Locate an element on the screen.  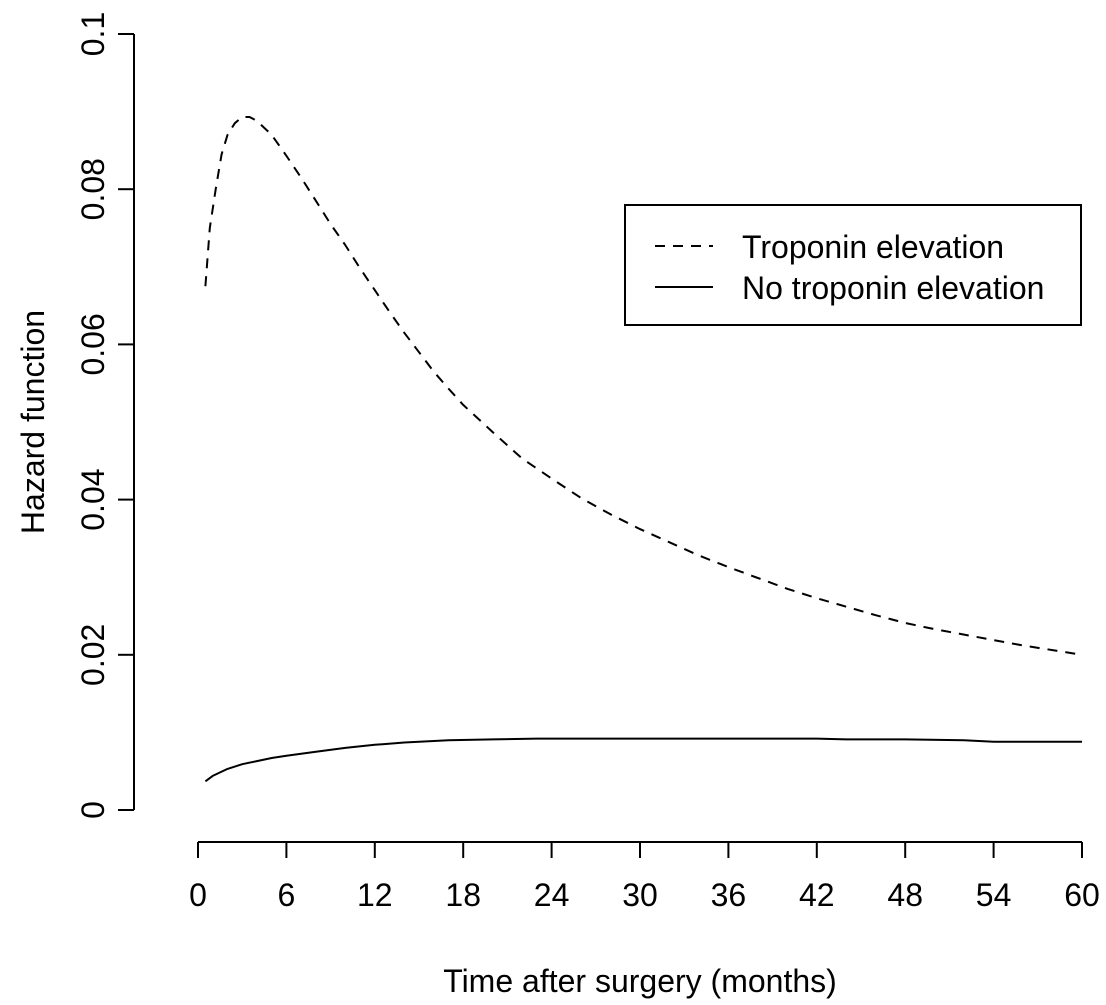
legend-label-no-troponin-elevation: No troponin elevation is located at coordinates (893, 288).